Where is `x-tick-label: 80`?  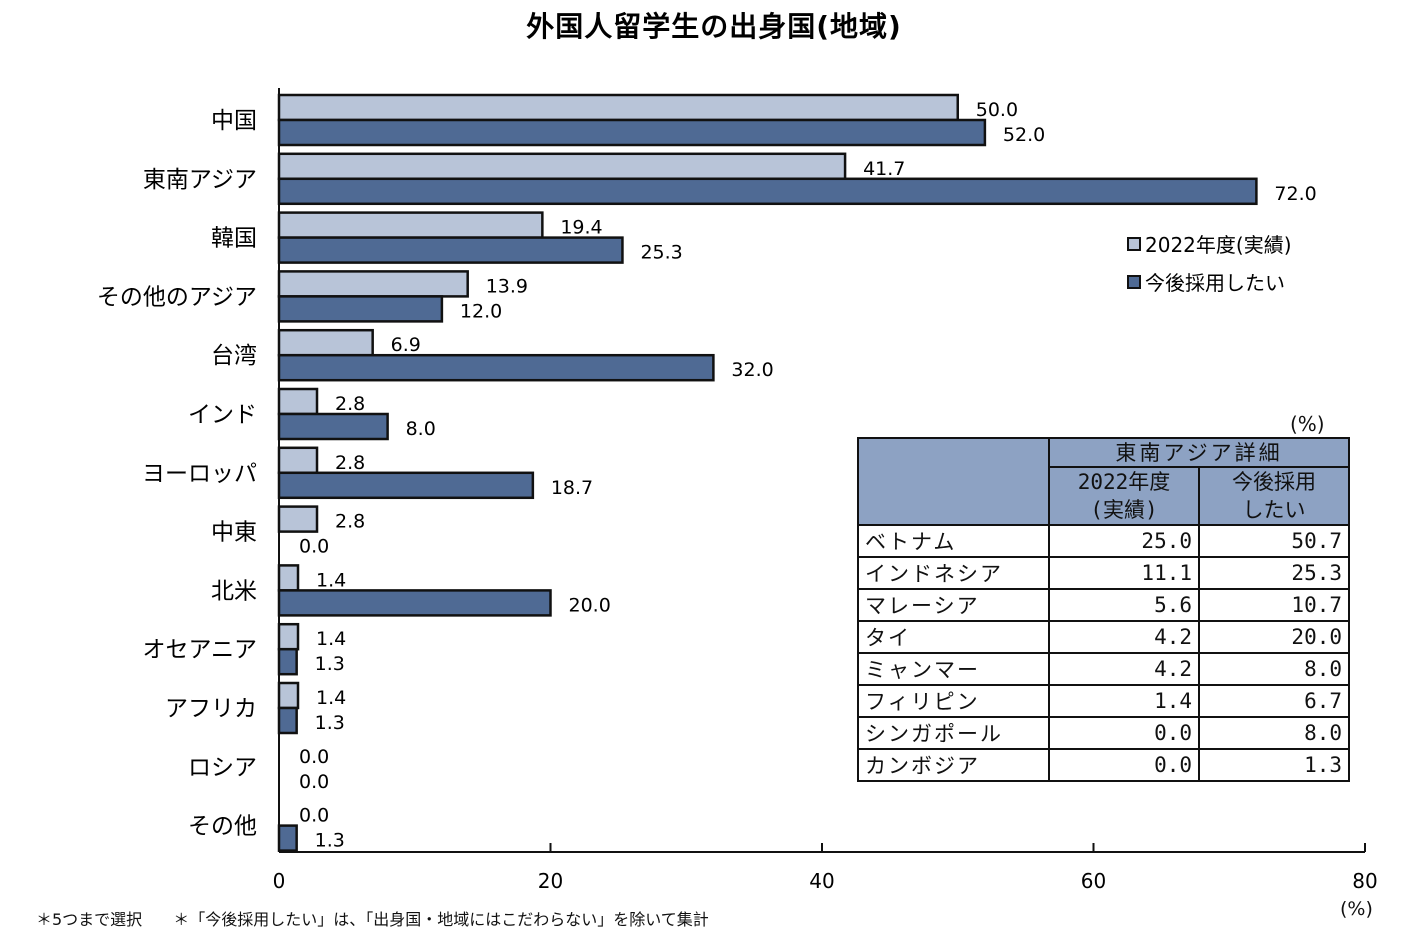
x-tick-label: 80 is located at coordinates (1364, 881).